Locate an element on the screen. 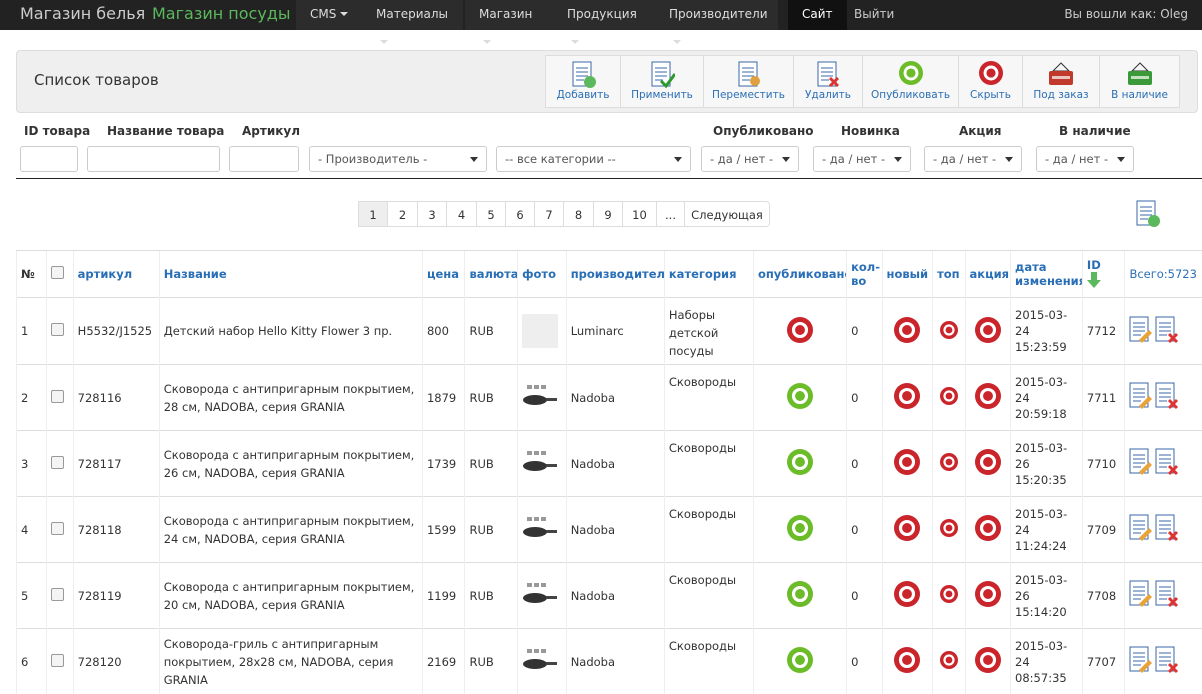 This screenshot has width=1202, height=694. toolbar-button: Удалить is located at coordinates (828, 81).